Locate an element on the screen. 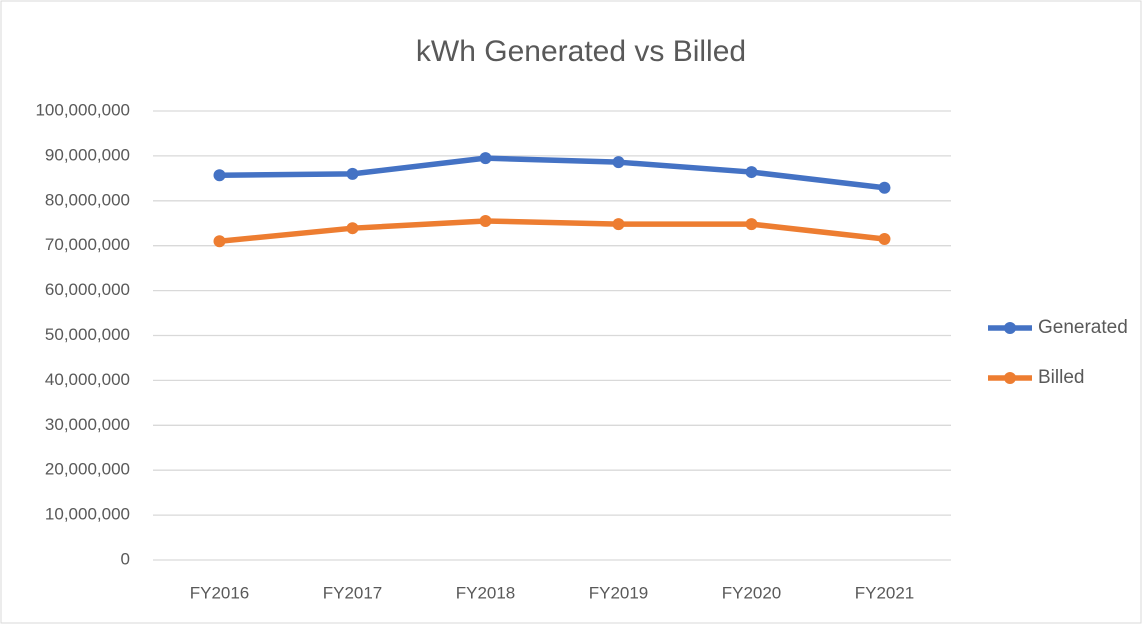 The height and width of the screenshot is (624, 1142). x-tick-label: FY2020 is located at coordinates (752, 592).